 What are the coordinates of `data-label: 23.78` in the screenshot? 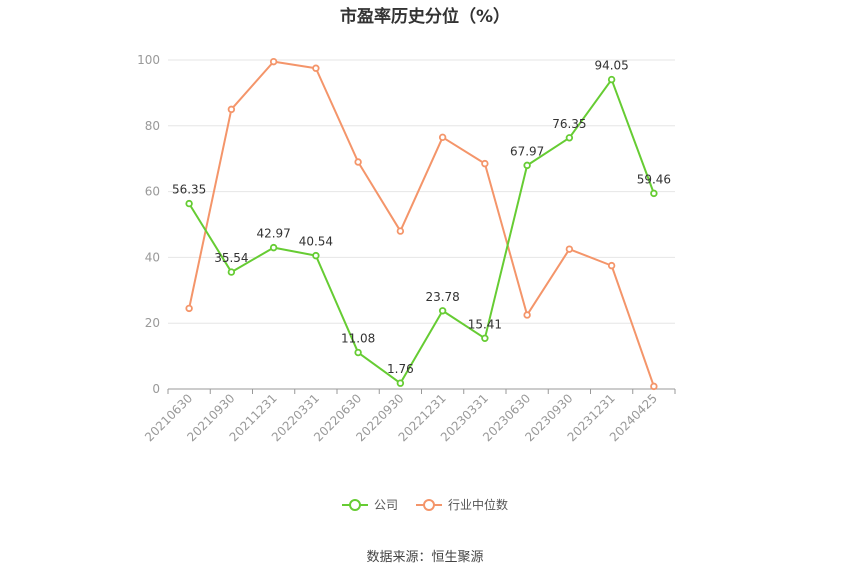 It's located at (442, 297).